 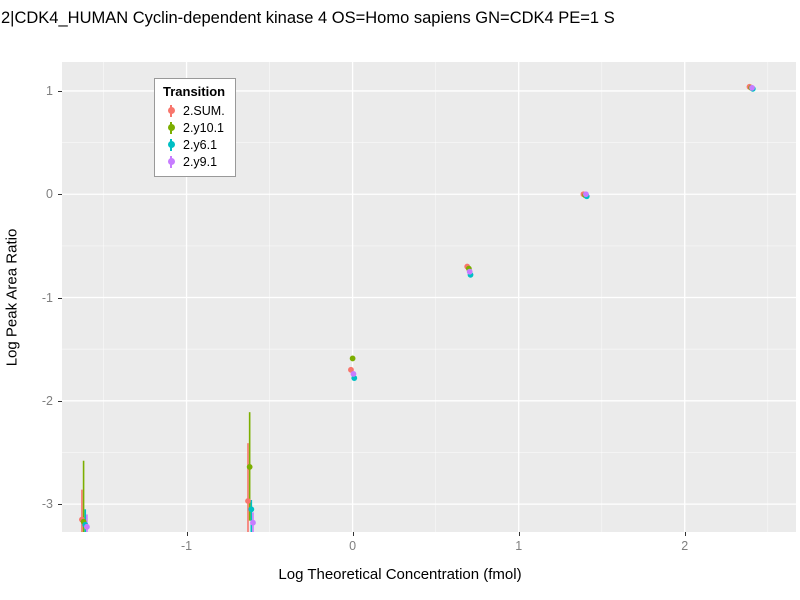 I want to click on legend: Transition 2.SUM. 2.y10.1 2.y6.1 2.y9.1, so click(x=195, y=127).